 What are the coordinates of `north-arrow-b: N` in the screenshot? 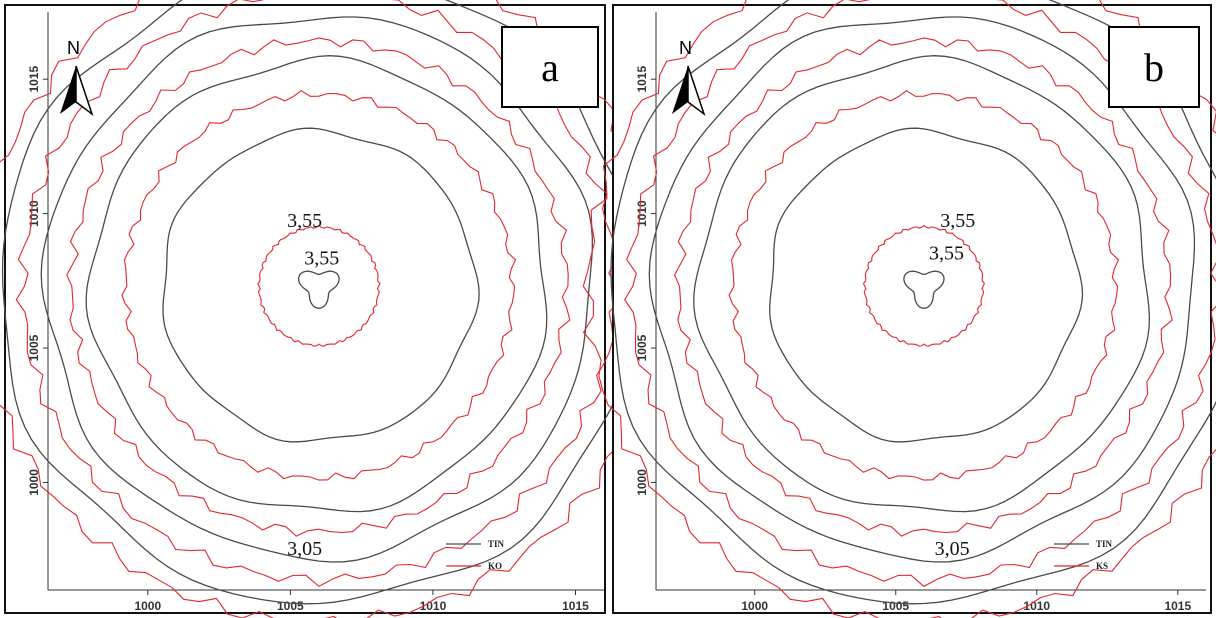 It's located at (691, 88).